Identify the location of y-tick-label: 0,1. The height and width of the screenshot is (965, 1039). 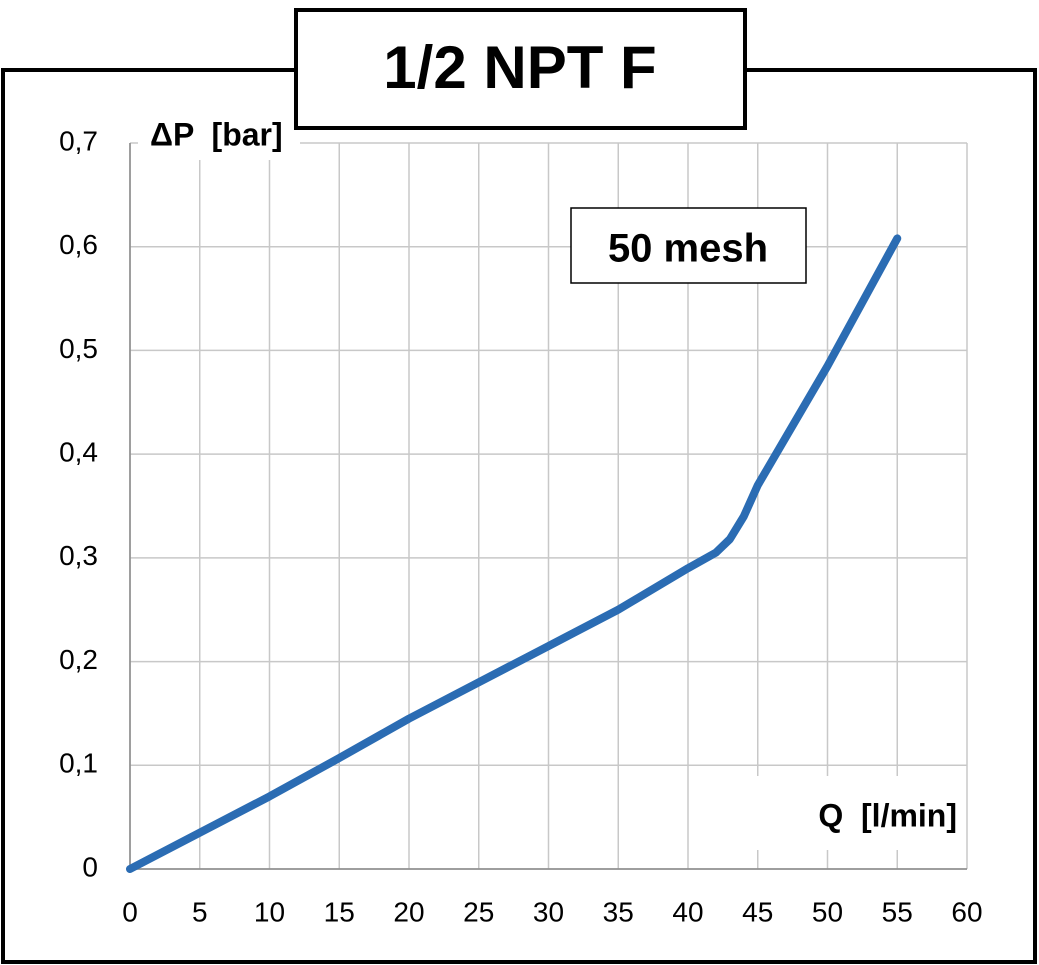
(78, 763).